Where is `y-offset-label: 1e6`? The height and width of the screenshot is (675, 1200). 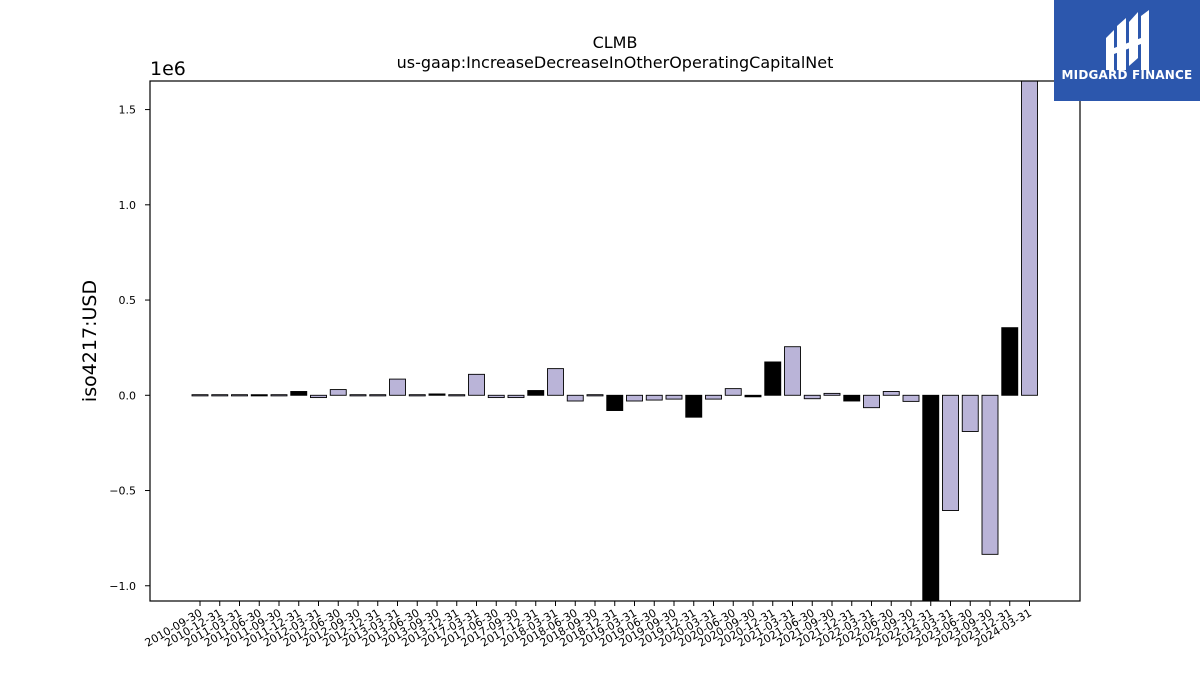
y-offset-label: 1e6 is located at coordinates (168, 69).